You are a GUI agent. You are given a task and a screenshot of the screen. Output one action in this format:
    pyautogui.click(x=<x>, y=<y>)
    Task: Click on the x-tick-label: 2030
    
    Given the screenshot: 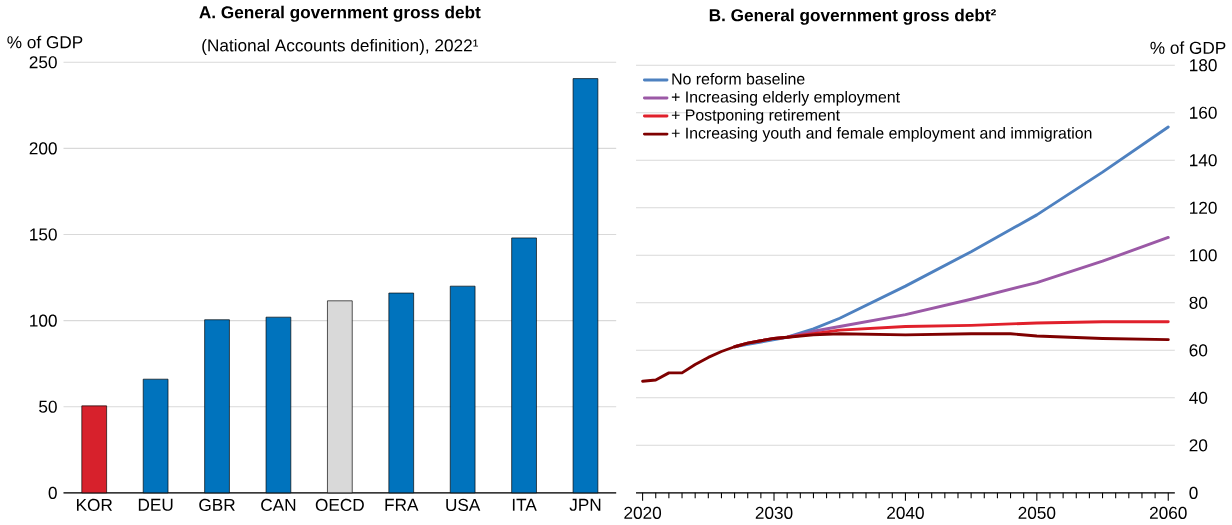 What is the action you would take?
    pyautogui.click(x=774, y=513)
    